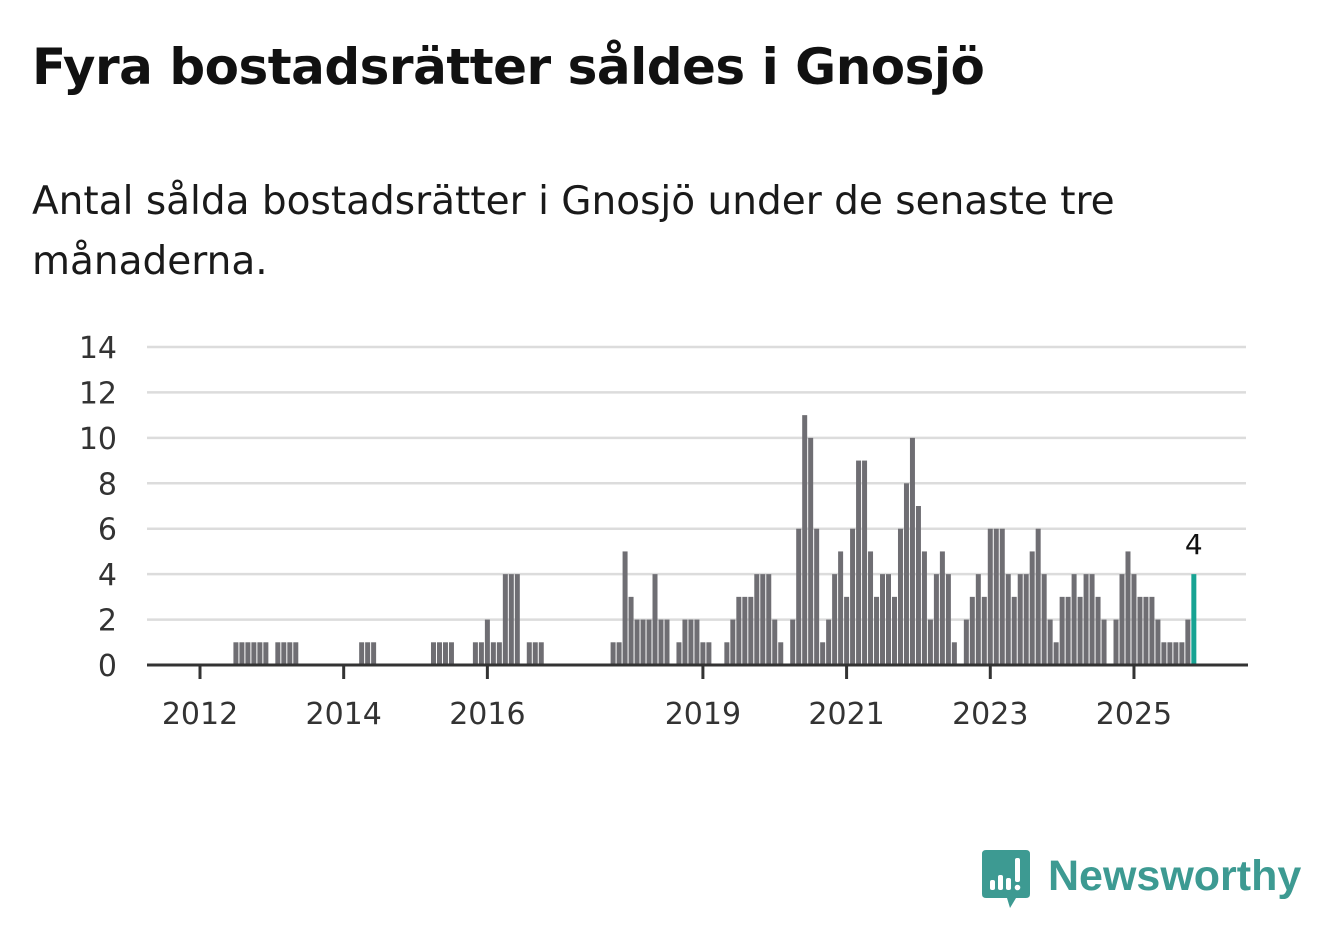 This screenshot has width=1322, height=939. I want to click on chart-title: Fyra bostadsrätter såldes i Gnosjö, so click(508, 67).